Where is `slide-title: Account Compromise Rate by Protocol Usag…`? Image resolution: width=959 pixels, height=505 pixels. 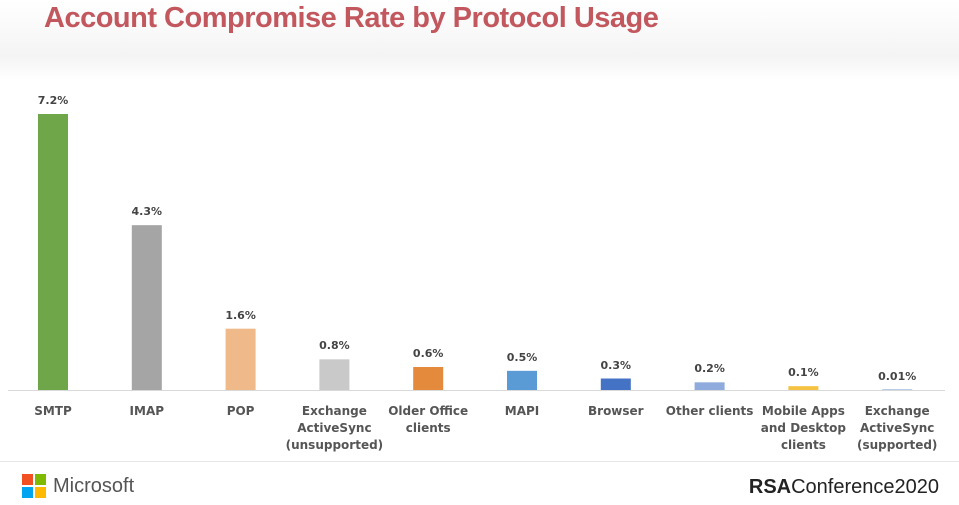 slide-title: Account Compromise Rate by Protocol Usag… is located at coordinates (351, 18).